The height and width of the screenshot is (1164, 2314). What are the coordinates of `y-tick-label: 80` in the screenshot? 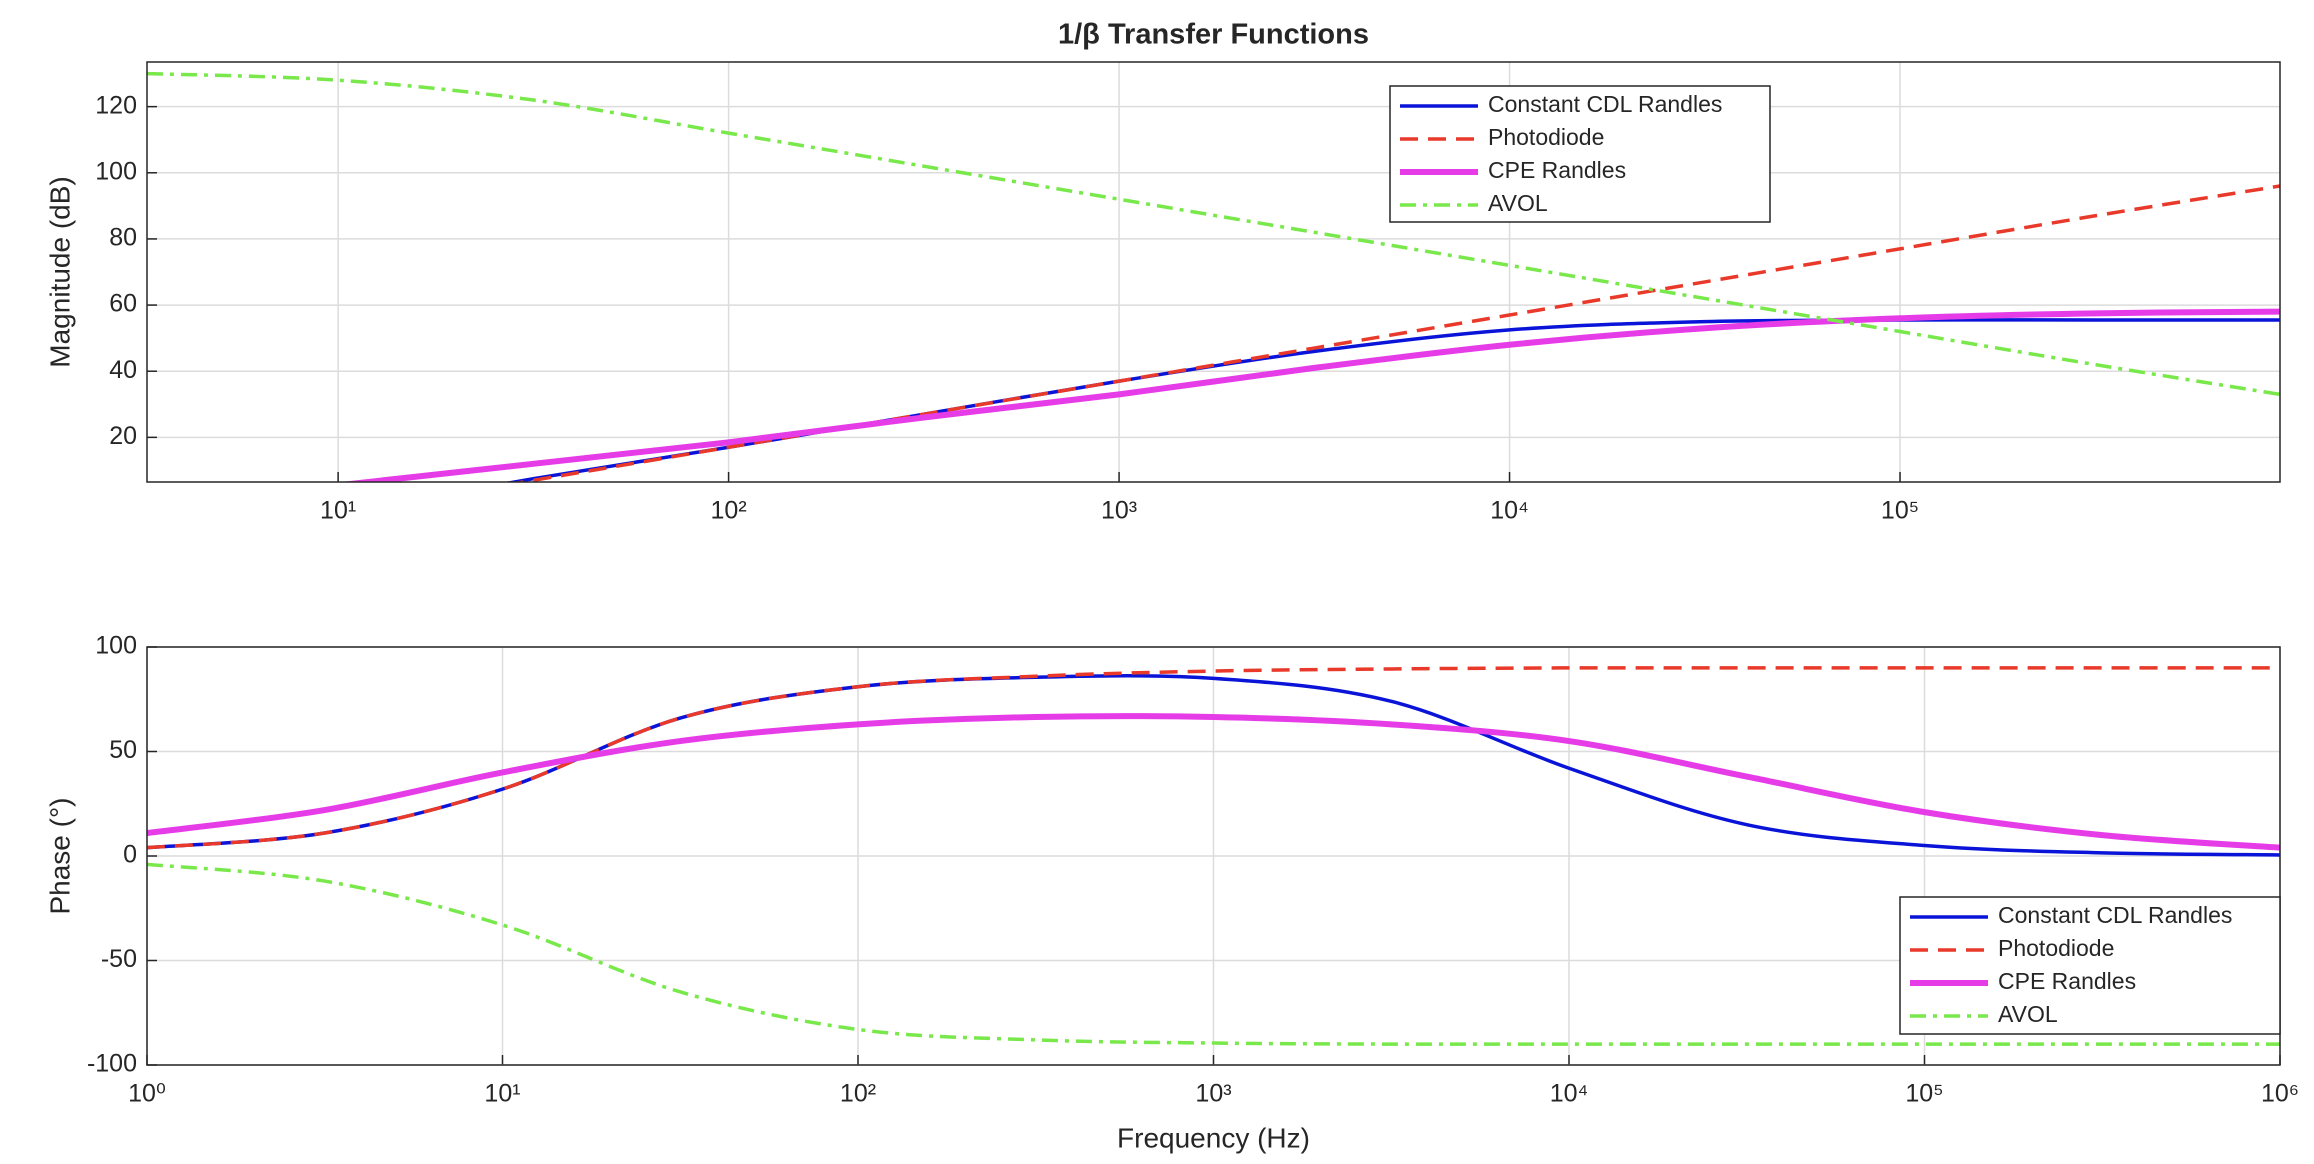 It's located at (123, 238).